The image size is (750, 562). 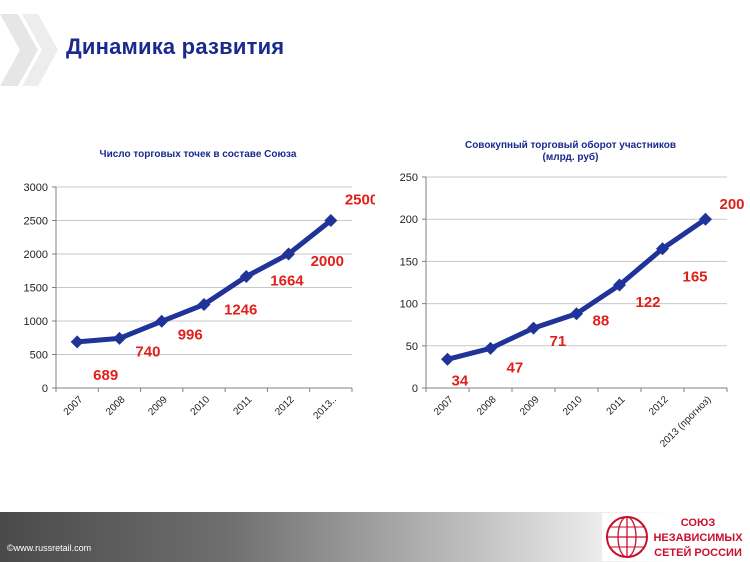 What do you see at coordinates (360, 200) in the screenshot?
I see `data-label: 2500` at bounding box center [360, 200].